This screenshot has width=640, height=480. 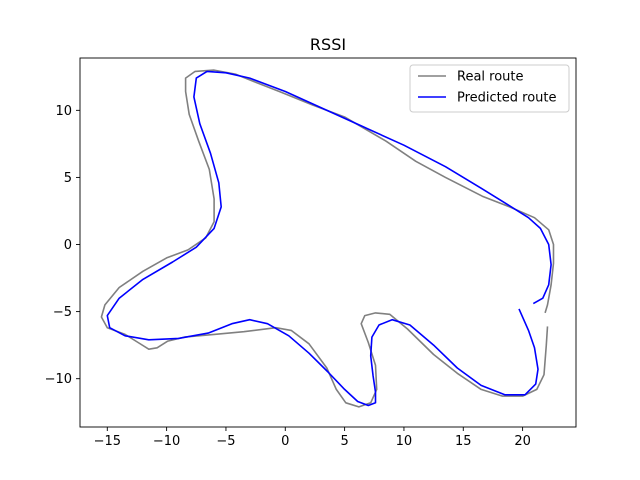 What do you see at coordinates (344, 441) in the screenshot?
I see `x-tick-label: 5` at bounding box center [344, 441].